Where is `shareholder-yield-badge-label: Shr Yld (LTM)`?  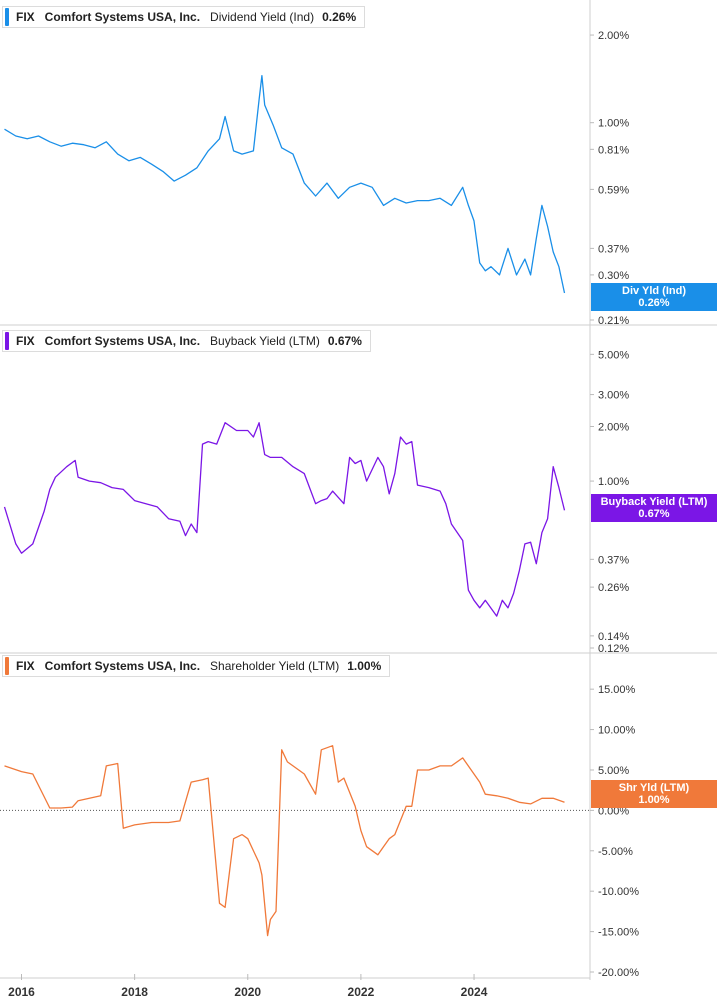 shareholder-yield-badge-label: Shr Yld (LTM) is located at coordinates (654, 788).